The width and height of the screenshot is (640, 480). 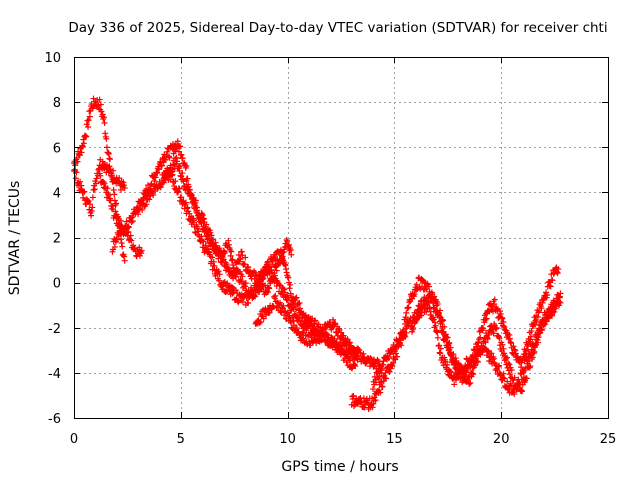 I want to click on x-tick-label: 25, so click(x=608, y=439).